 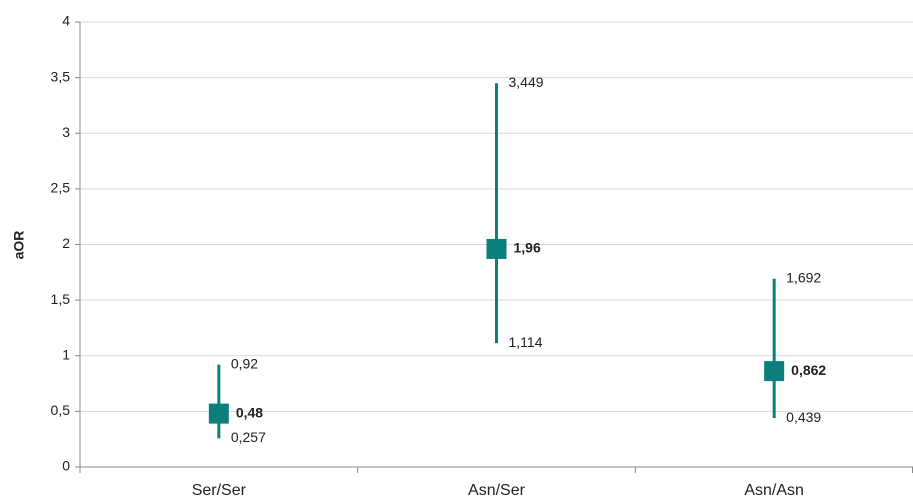 I want to click on y-tick-label: 0, so click(x=66, y=466).